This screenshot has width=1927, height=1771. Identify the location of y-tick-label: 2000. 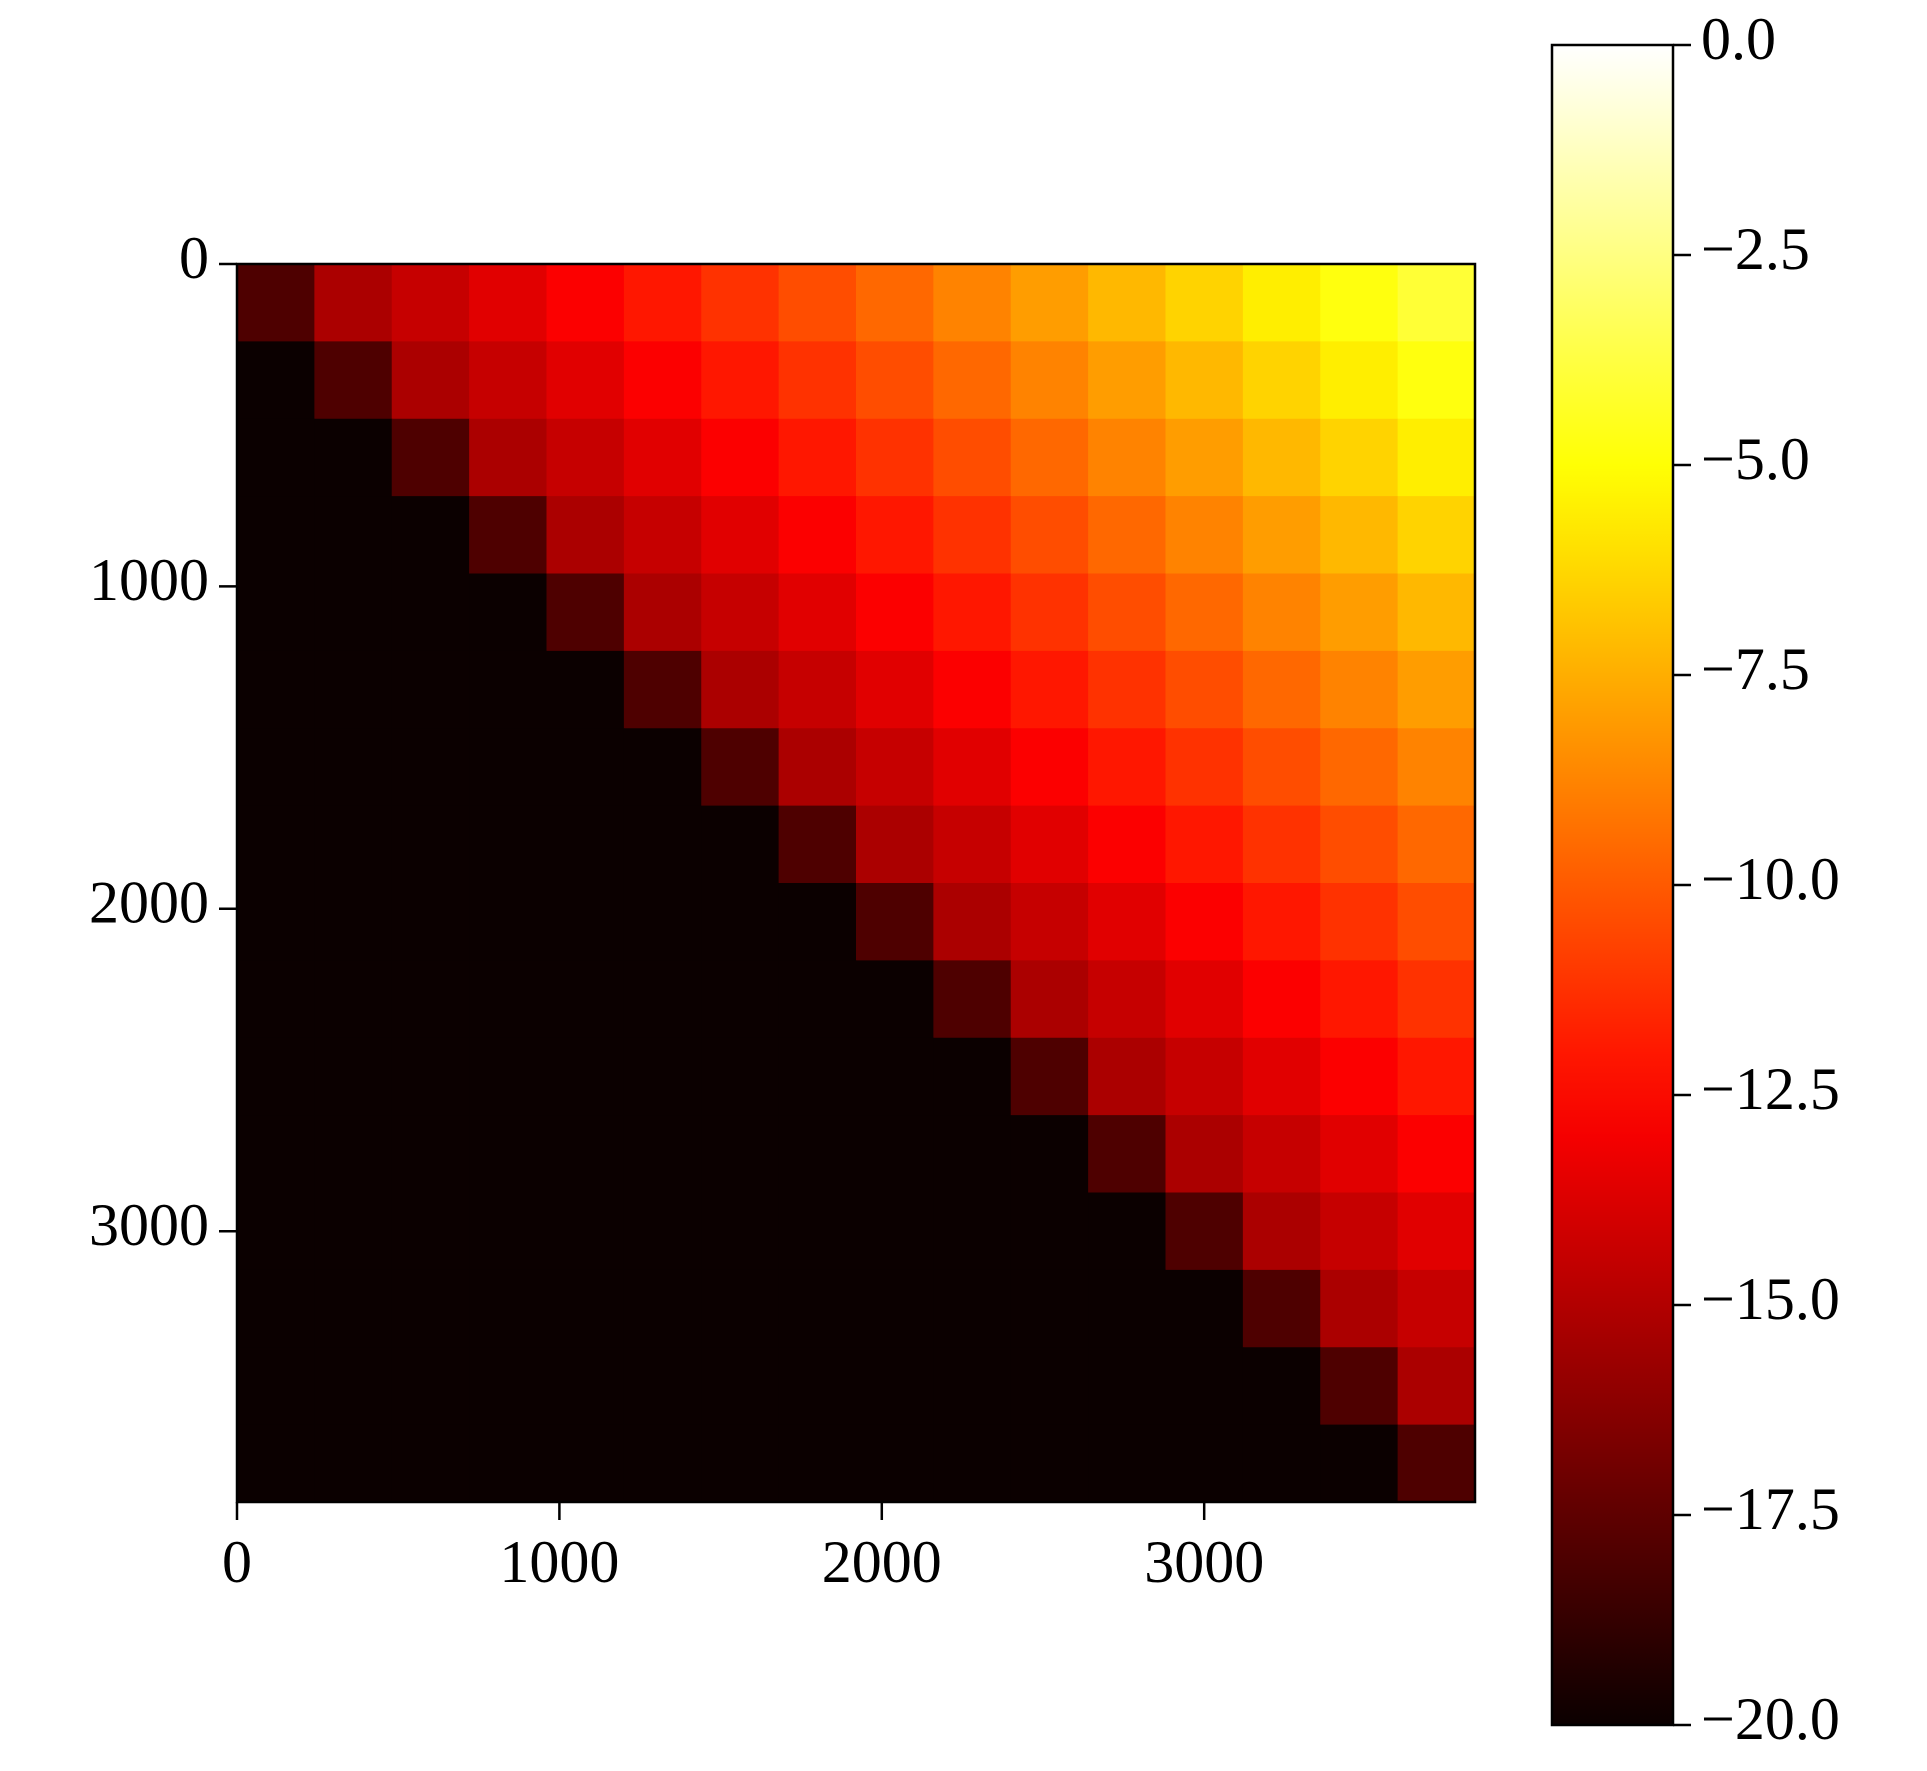
(149, 903).